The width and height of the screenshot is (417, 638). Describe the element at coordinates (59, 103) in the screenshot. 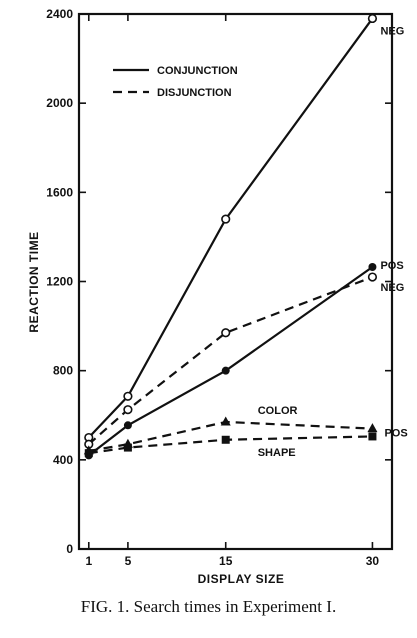

I see `y-tick-label: 2000` at that location.